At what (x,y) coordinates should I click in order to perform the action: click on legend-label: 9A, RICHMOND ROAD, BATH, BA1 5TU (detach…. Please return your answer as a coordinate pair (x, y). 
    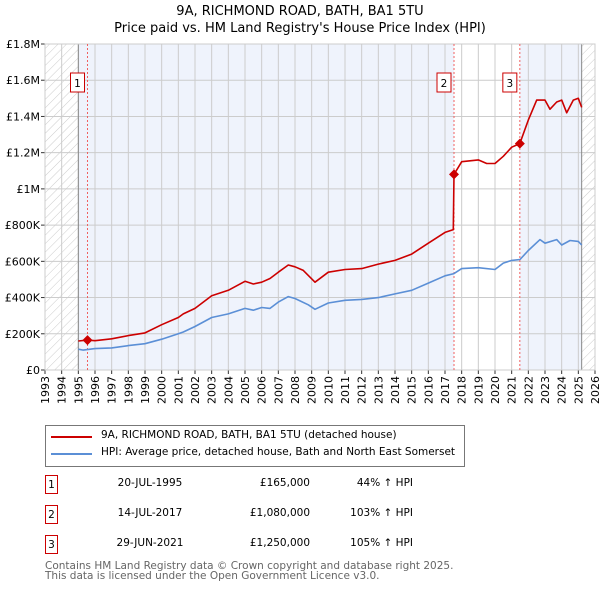
    Looking at the image, I should click on (249, 435).